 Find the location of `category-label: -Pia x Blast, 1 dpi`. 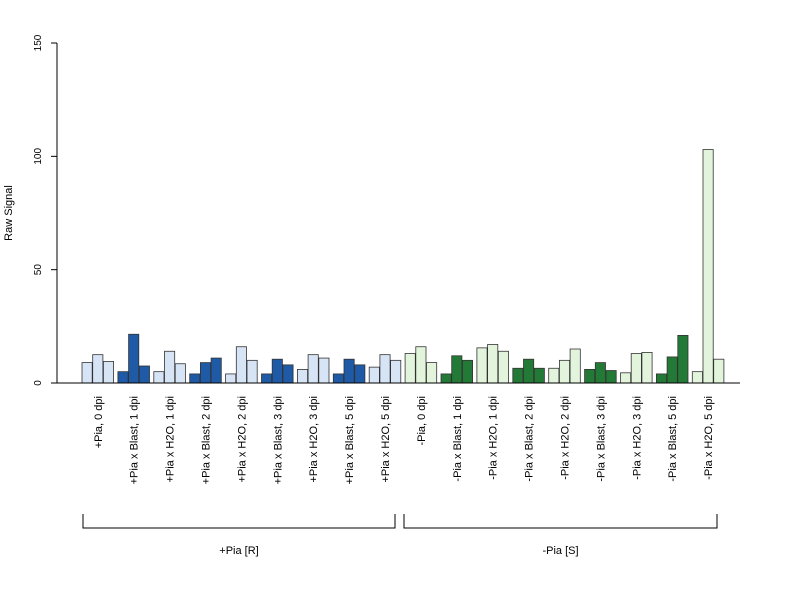

category-label: -Pia x Blast, 1 dpi is located at coordinates (458, 439).